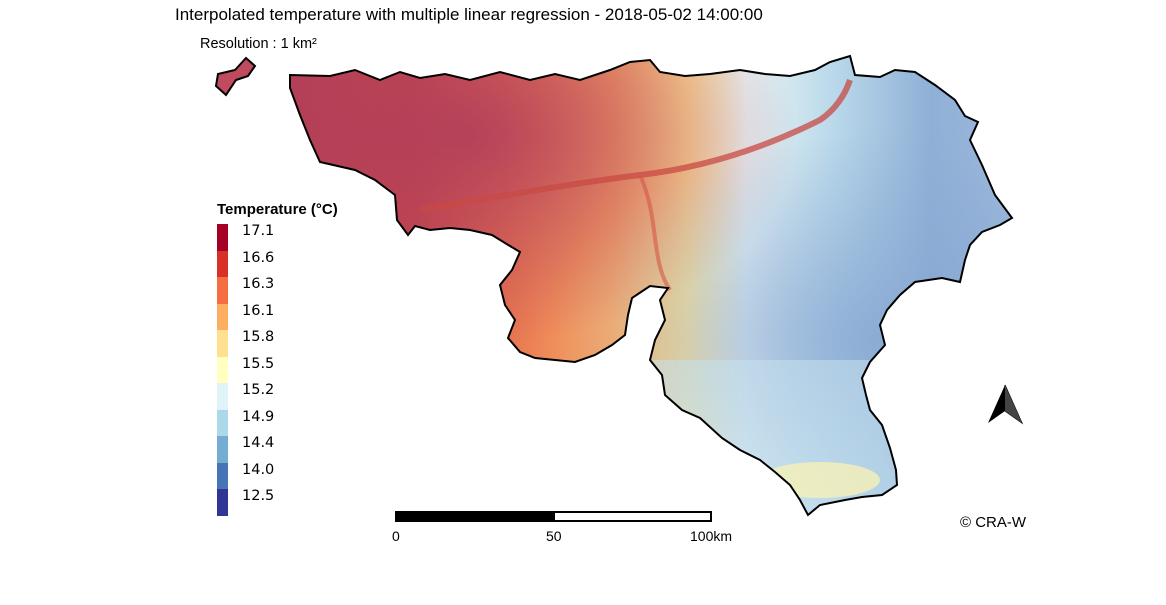  I want to click on legend-item: 15.5, so click(277, 369).